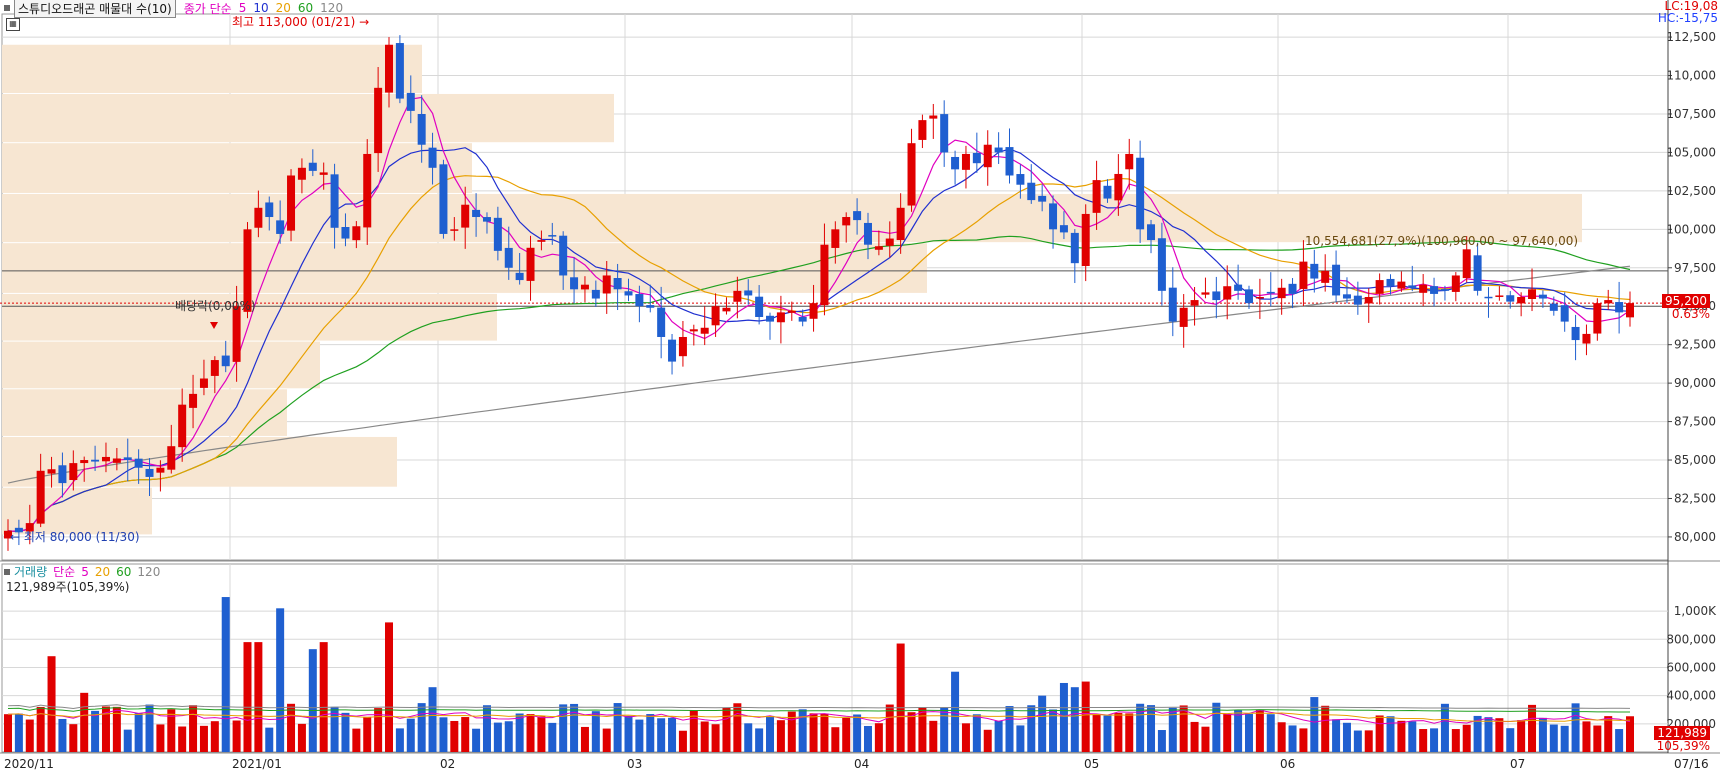  Describe the element at coordinates (1687, 18) in the screenshot. I see `hc-label: HC:-15,75` at that location.